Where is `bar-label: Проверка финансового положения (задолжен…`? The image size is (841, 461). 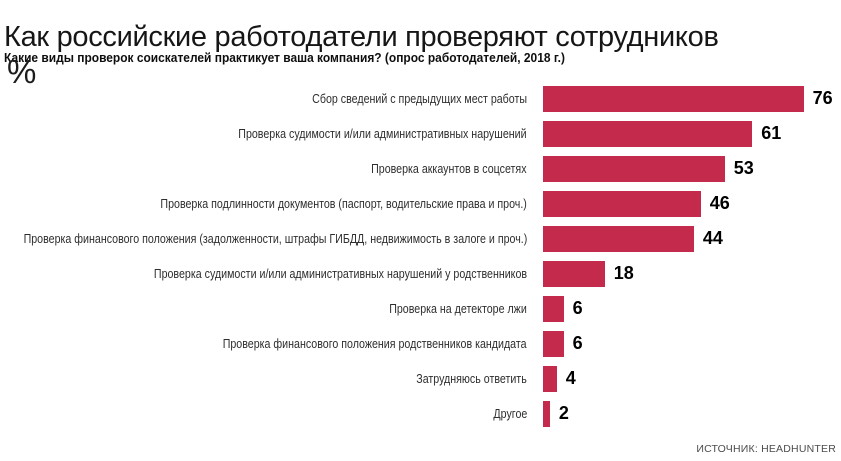
bar-label: Проверка финансового положения (задолжен… is located at coordinates (275, 238).